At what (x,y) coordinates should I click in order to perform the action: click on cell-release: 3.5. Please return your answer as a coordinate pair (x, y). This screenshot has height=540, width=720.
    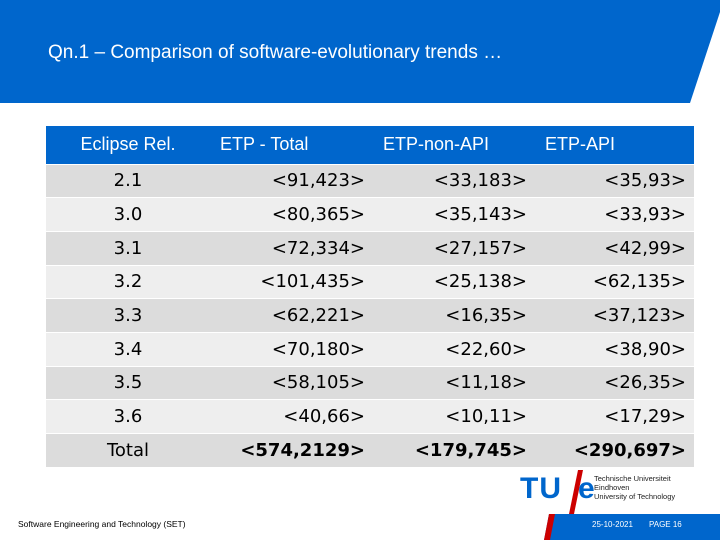
    Looking at the image, I should click on (128, 382).